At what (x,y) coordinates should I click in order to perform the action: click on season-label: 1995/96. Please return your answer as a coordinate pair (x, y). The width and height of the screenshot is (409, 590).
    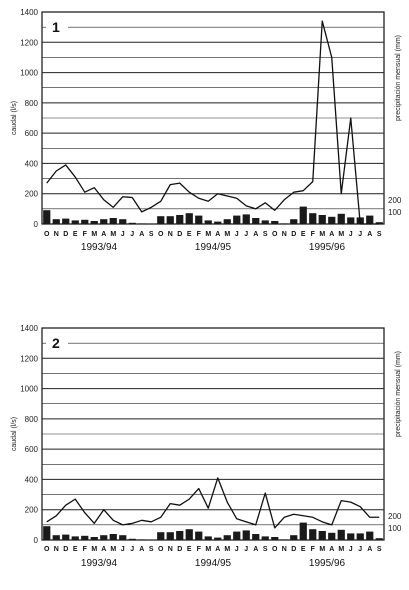
    Looking at the image, I should click on (327, 563).